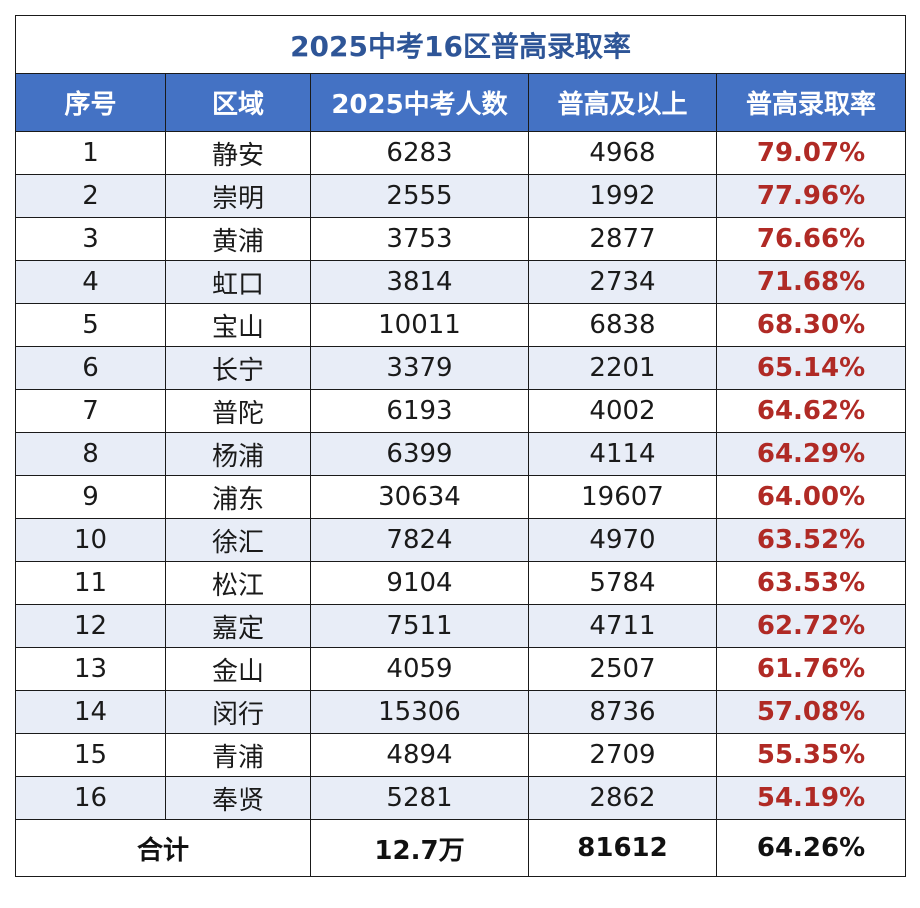 This screenshot has width=920, height=908. What do you see at coordinates (90, 454) in the screenshot?
I see `cell-no: 8` at bounding box center [90, 454].